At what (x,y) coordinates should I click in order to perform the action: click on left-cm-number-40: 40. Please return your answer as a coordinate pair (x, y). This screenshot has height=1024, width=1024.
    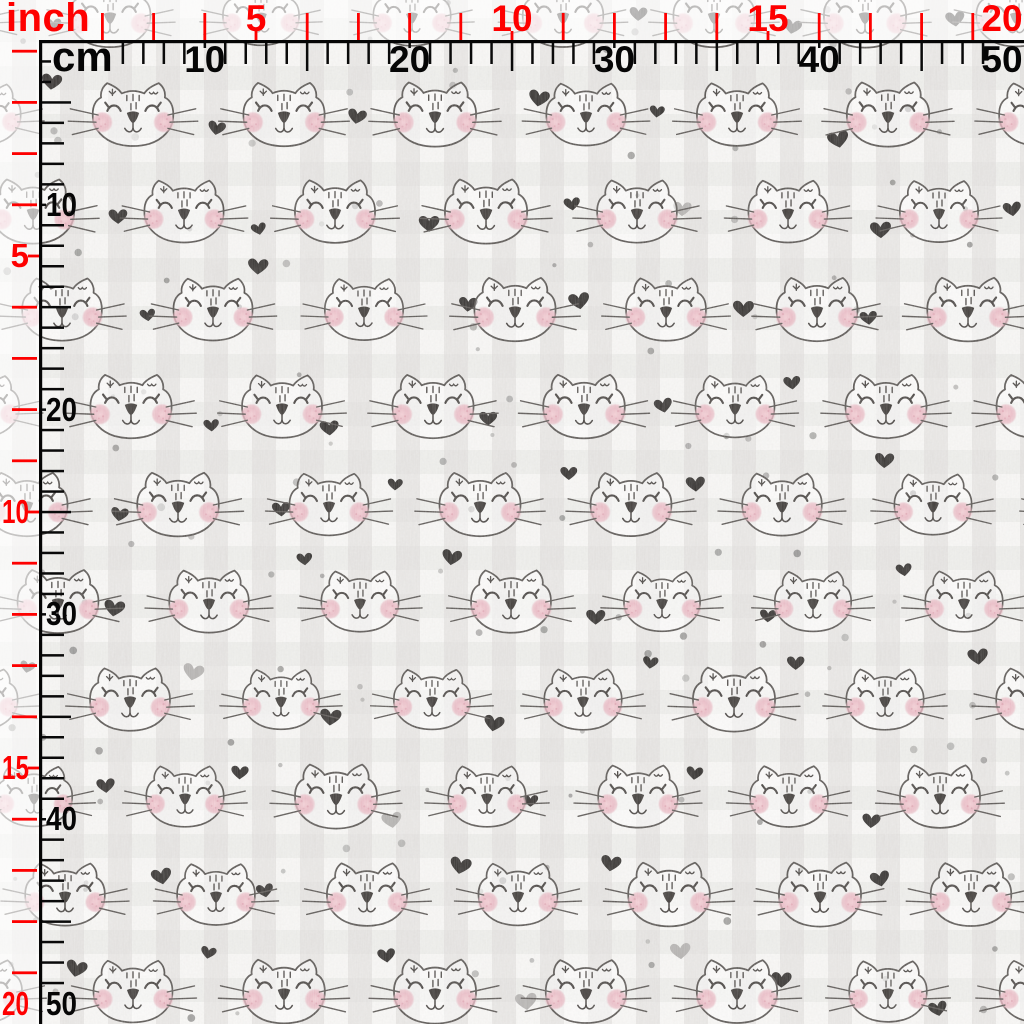
    Looking at the image, I should click on (61, 818).